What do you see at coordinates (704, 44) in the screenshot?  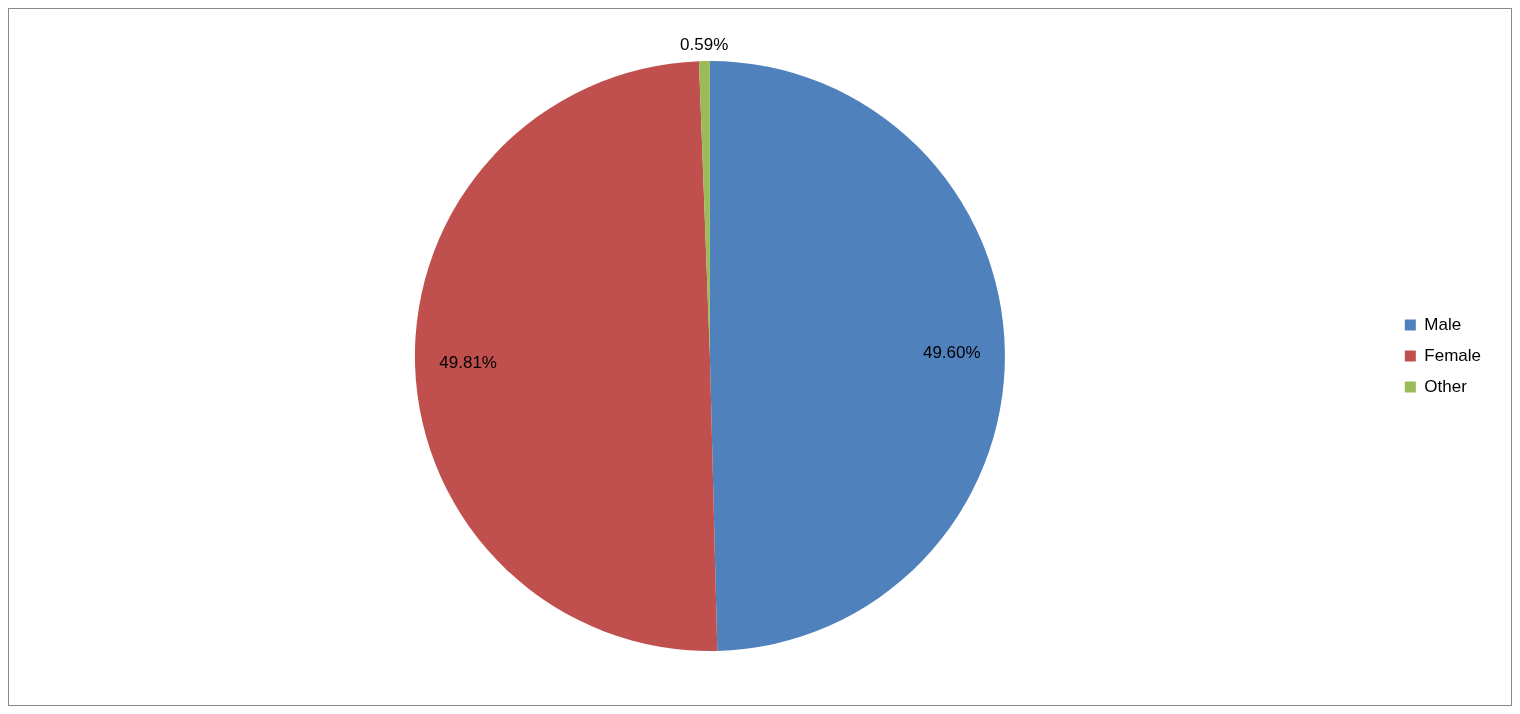 I see `data-label: 0.59%` at bounding box center [704, 44].